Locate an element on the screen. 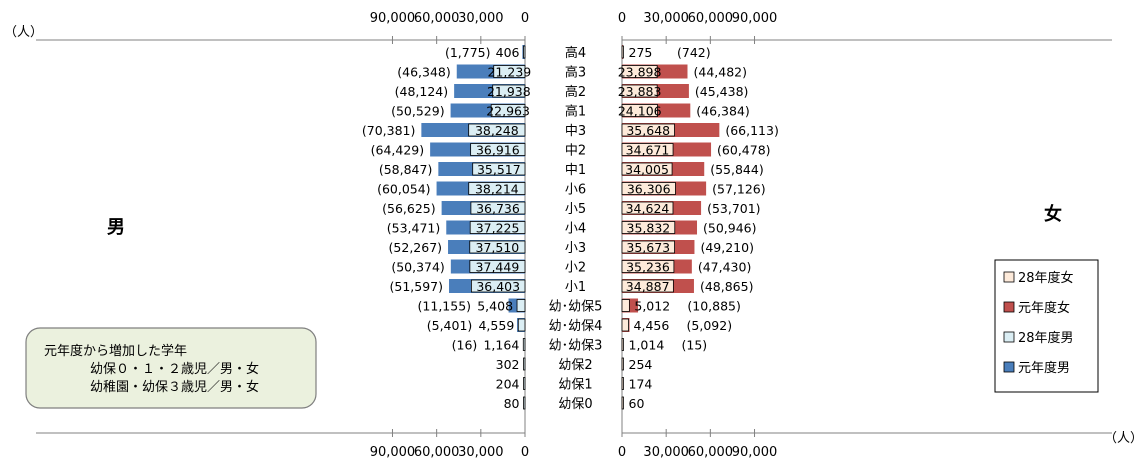  label-female-h28: 60 is located at coordinates (637, 403).